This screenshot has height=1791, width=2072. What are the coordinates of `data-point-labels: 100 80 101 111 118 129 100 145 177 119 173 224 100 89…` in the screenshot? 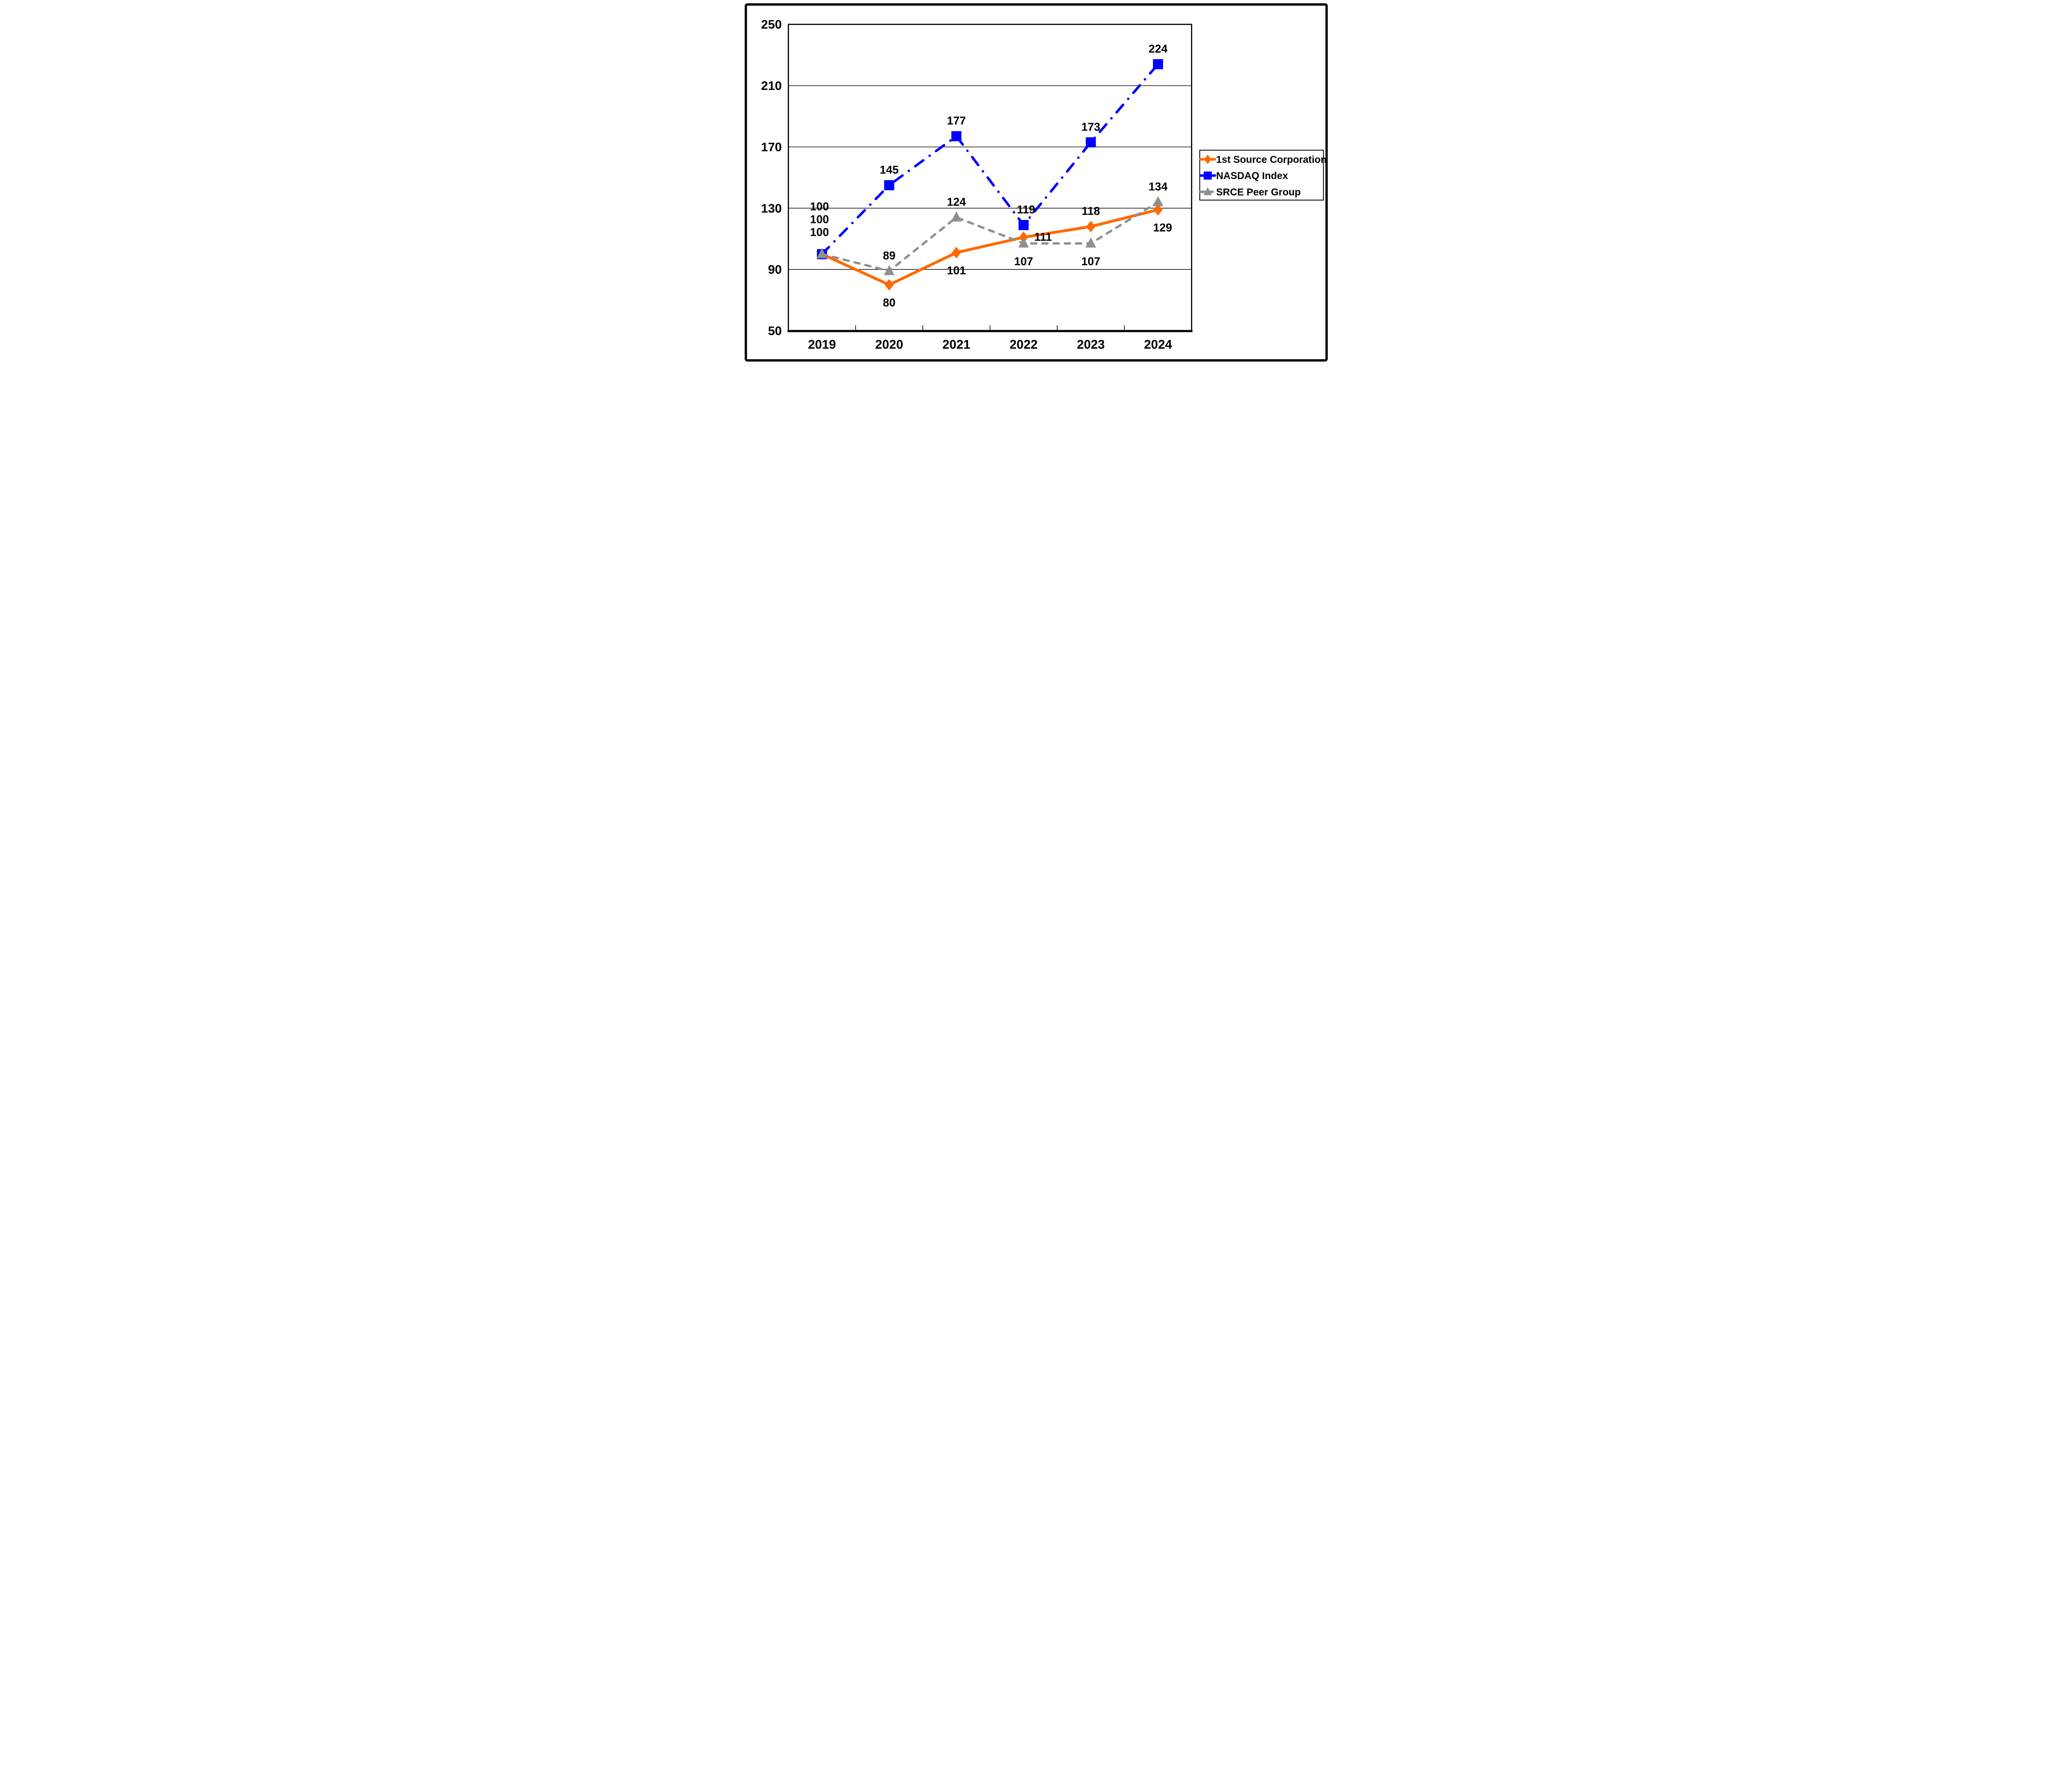 It's located at (991, 175).